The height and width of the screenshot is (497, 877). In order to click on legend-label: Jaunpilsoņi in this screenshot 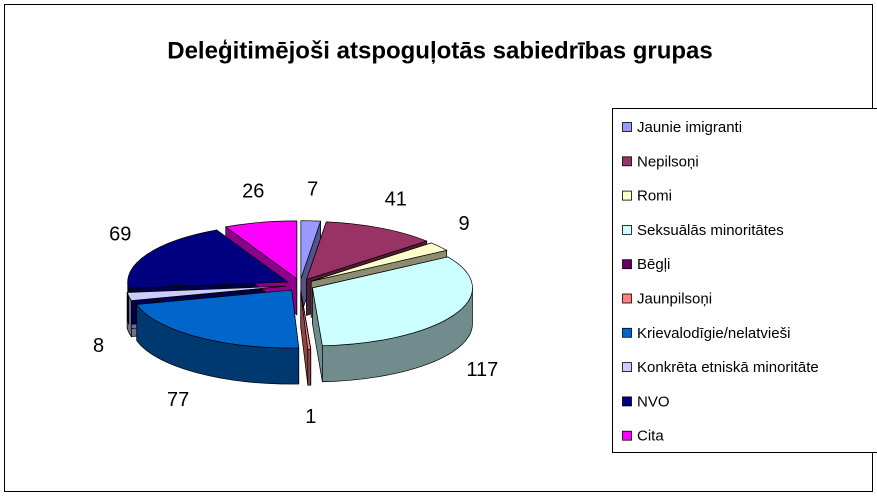, I will do `click(674, 298)`.